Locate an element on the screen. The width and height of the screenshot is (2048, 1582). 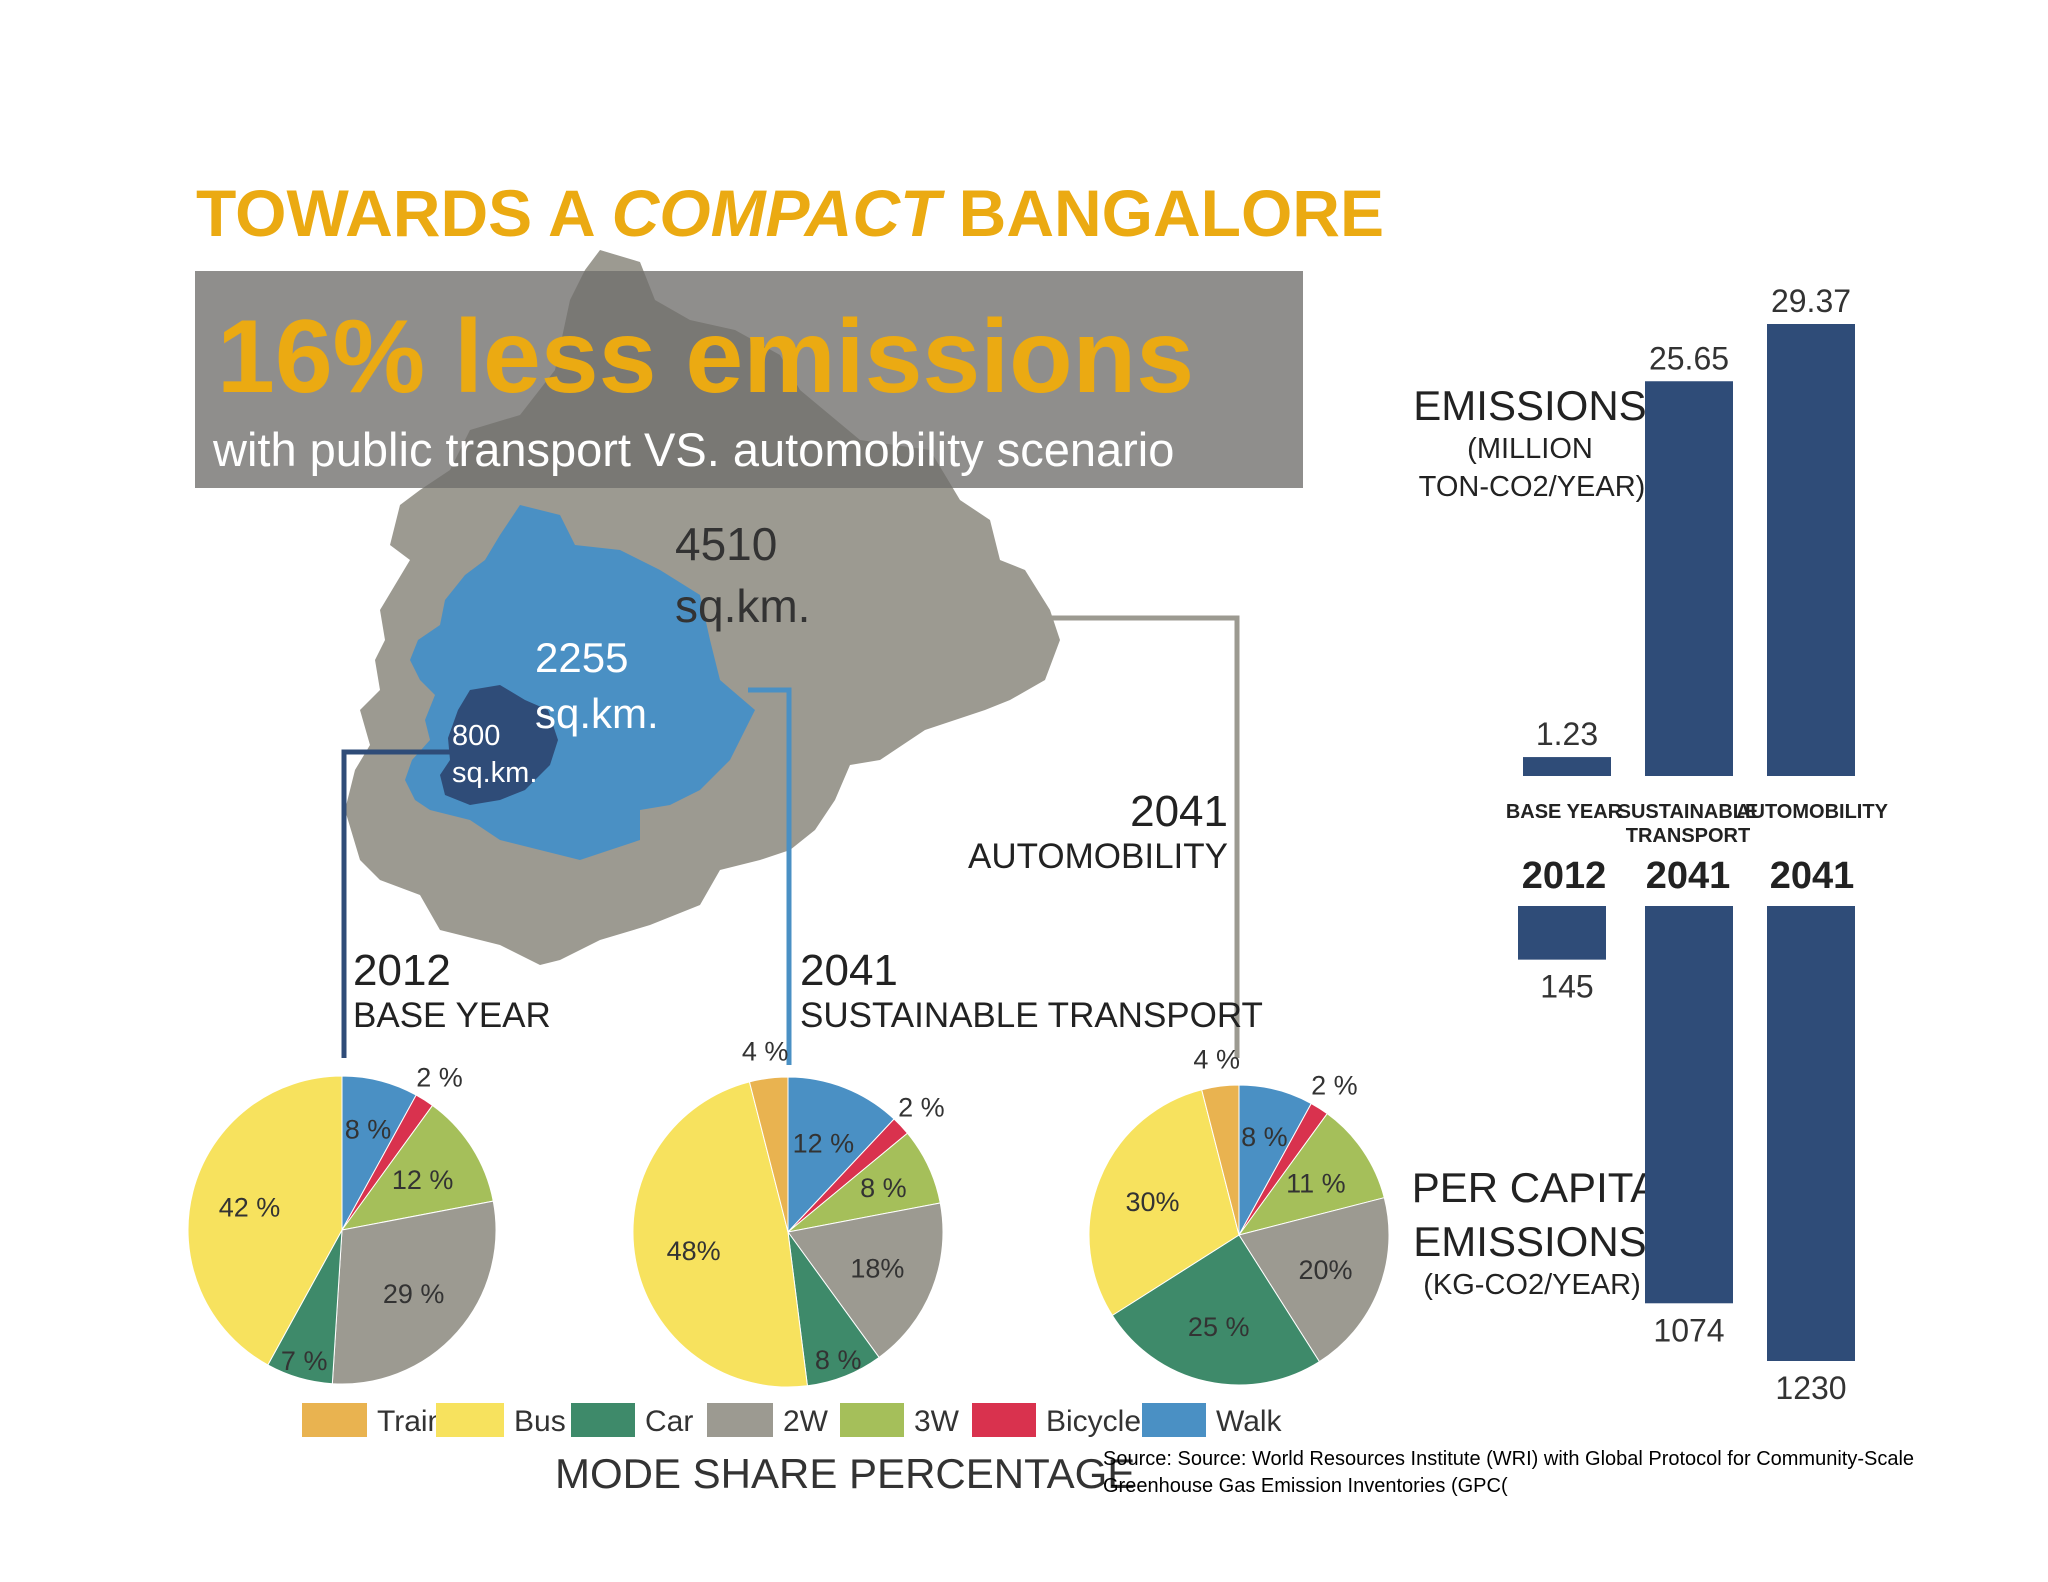
scenario-1-year: 2012 is located at coordinates (402, 970).